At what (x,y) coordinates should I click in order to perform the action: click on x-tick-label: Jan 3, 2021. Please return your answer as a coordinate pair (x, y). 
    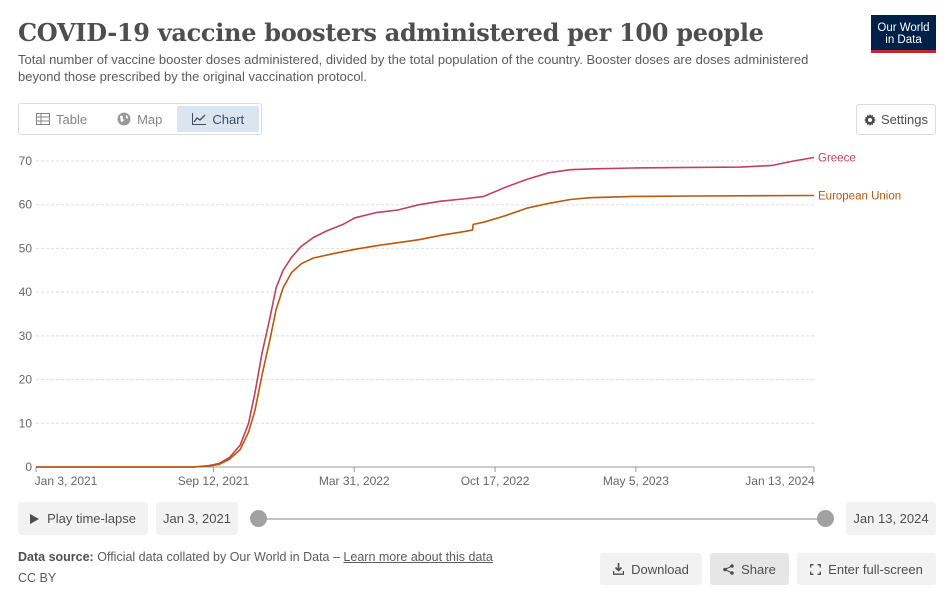
    Looking at the image, I should click on (66, 481).